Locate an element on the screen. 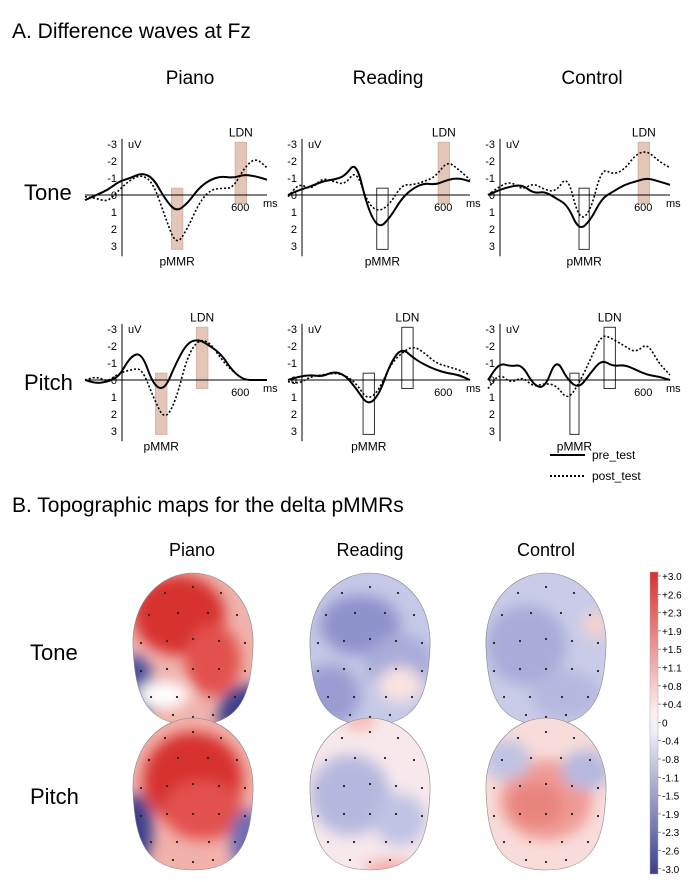  topo-row-label-tone: Tone is located at coordinates (54, 652).